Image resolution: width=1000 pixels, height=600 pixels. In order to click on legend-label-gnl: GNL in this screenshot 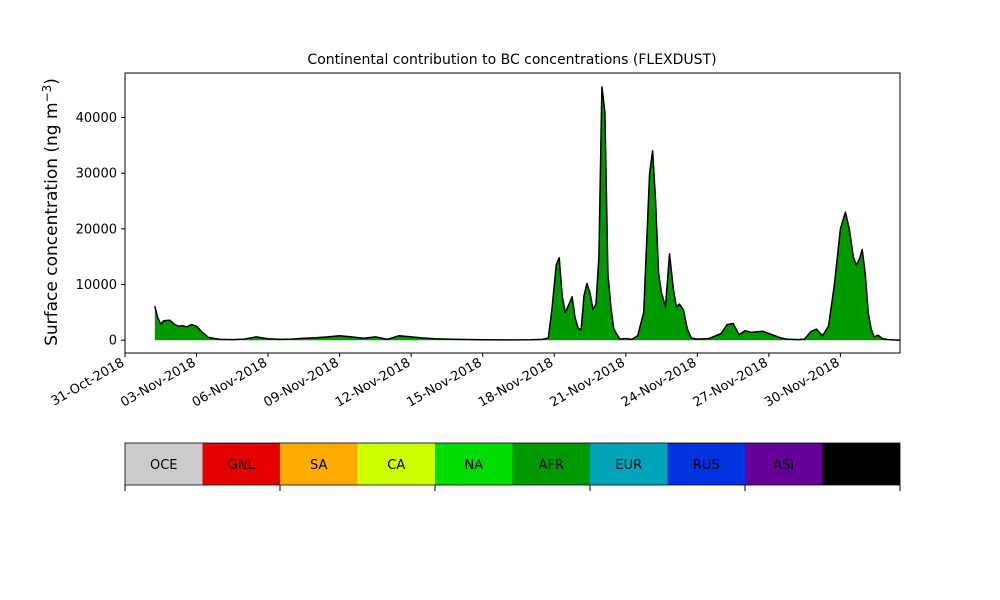, I will do `click(242, 465)`.